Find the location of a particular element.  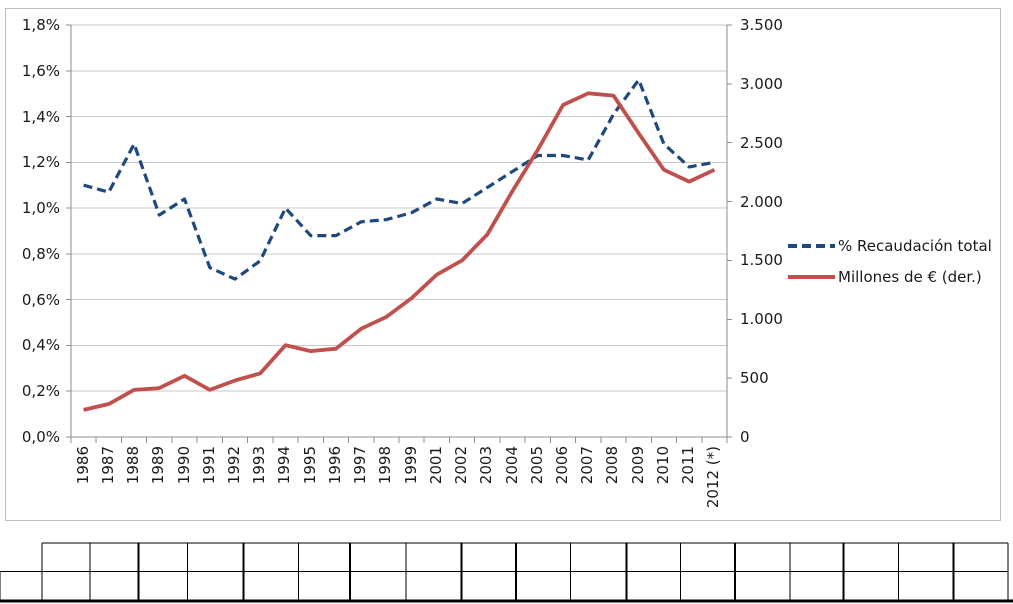

legend-solid-line-sample is located at coordinates (811, 277).